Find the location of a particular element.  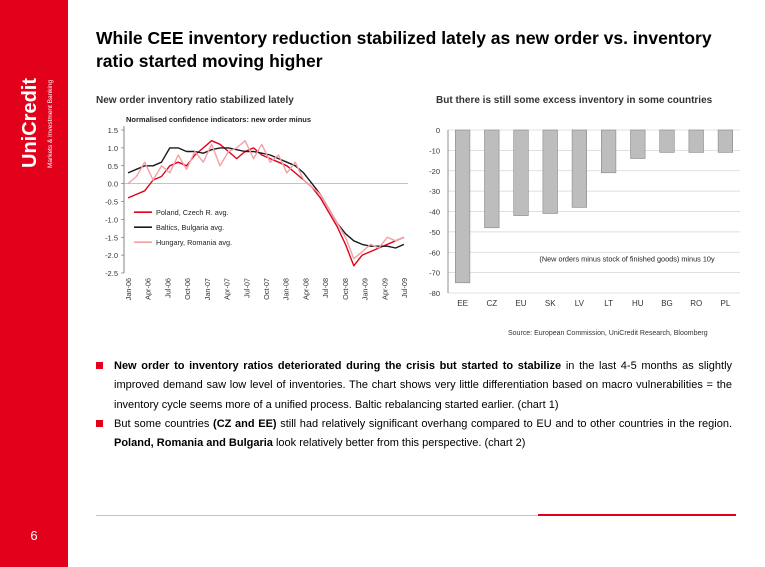

footer-accent is located at coordinates (637, 515).